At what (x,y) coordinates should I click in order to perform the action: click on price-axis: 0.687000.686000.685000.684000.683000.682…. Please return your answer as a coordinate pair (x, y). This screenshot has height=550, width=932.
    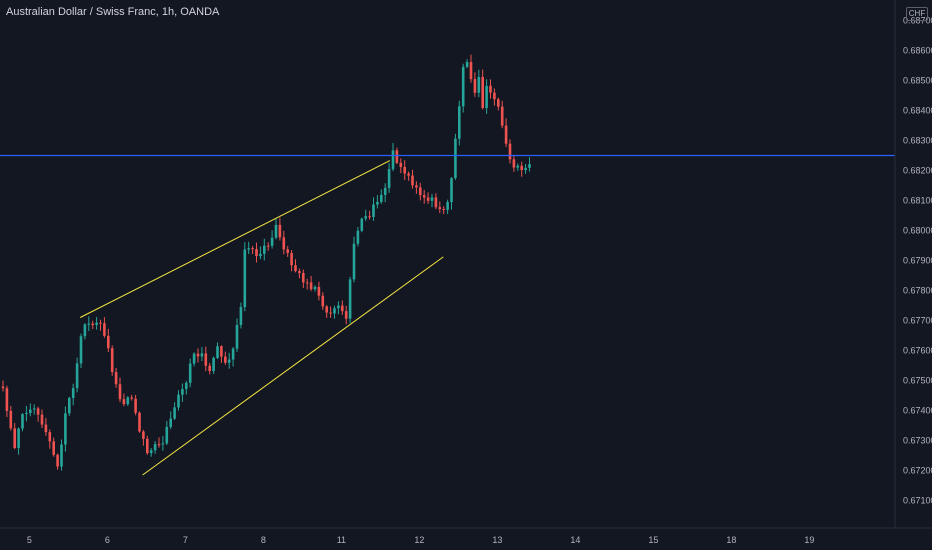
    Looking at the image, I should click on (913, 264).